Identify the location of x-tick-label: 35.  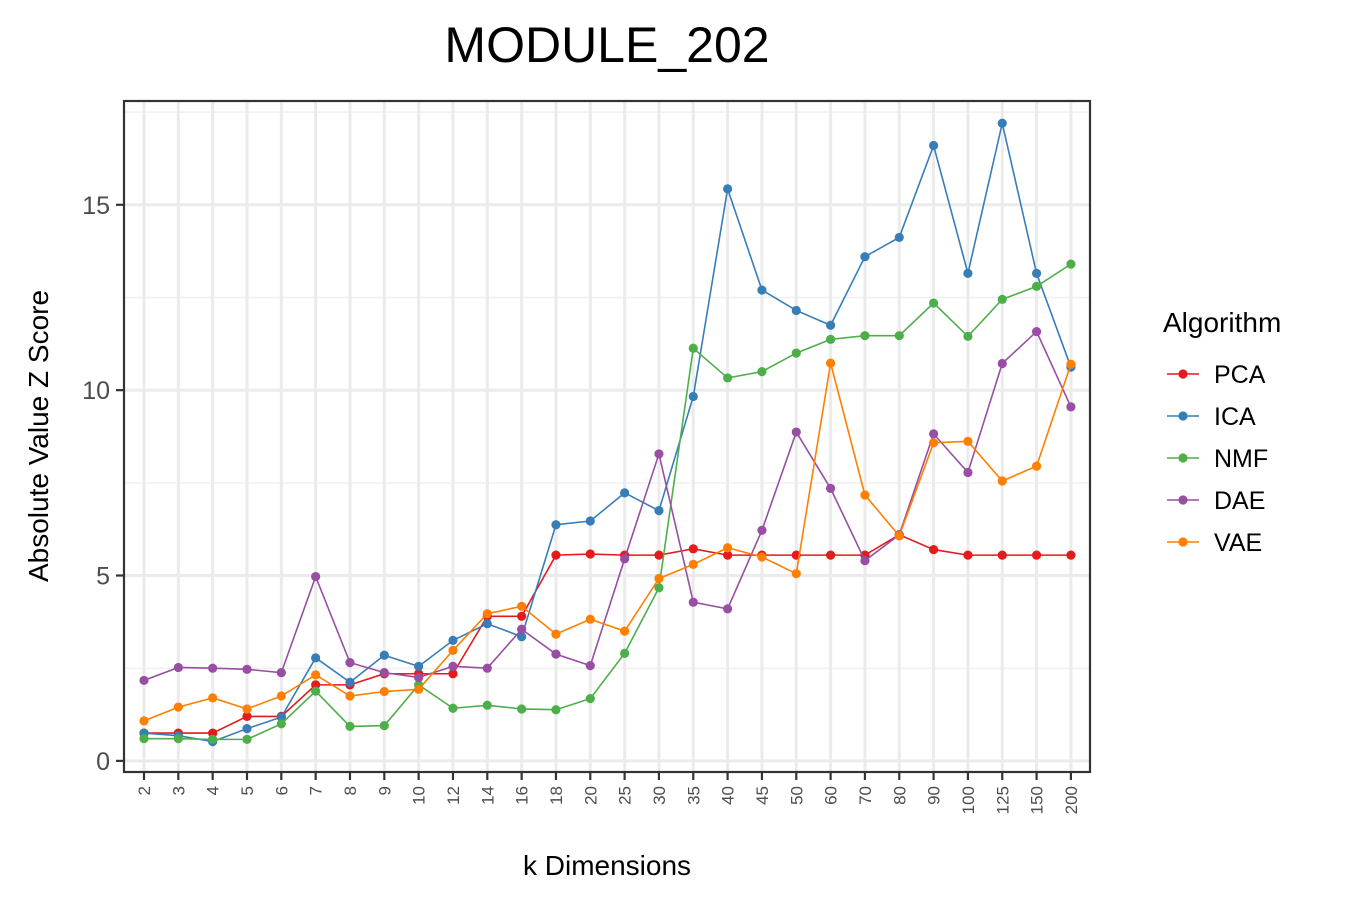
(693, 795).